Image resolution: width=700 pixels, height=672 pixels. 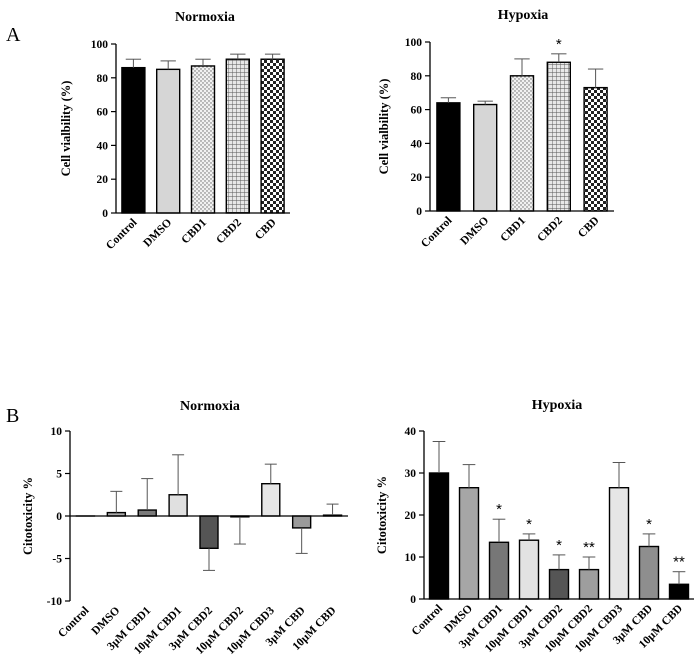 I want to click on chart-1-x-tick-label: CBD2, so click(x=229, y=231).